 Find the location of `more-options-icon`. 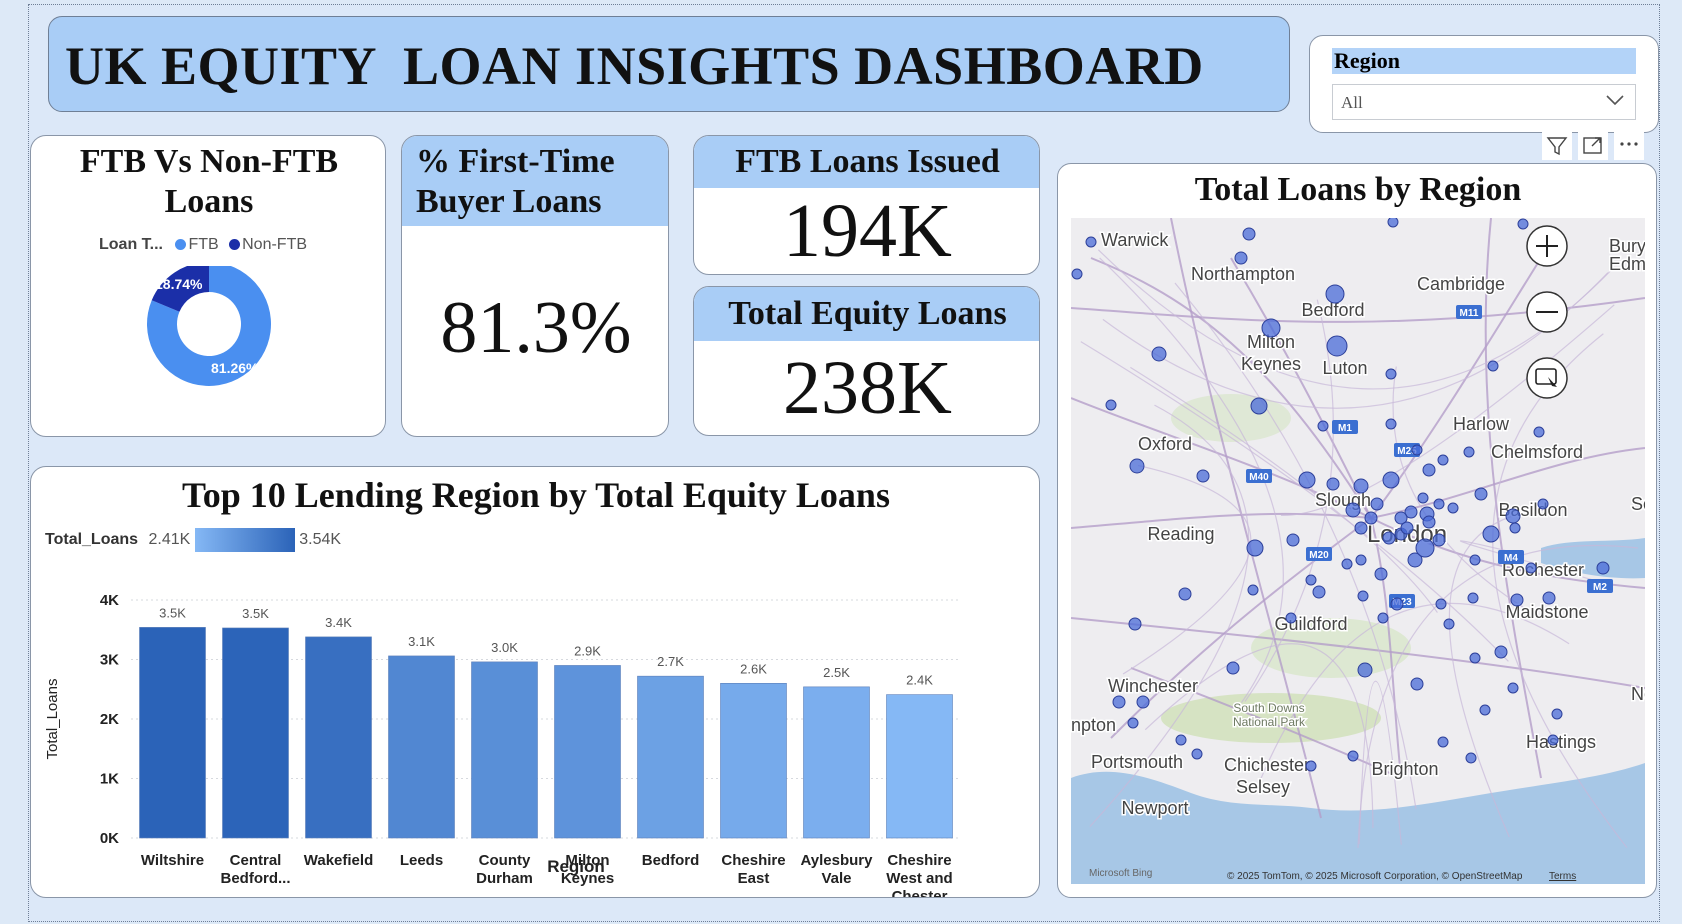

more-options-icon is located at coordinates (1629, 146).